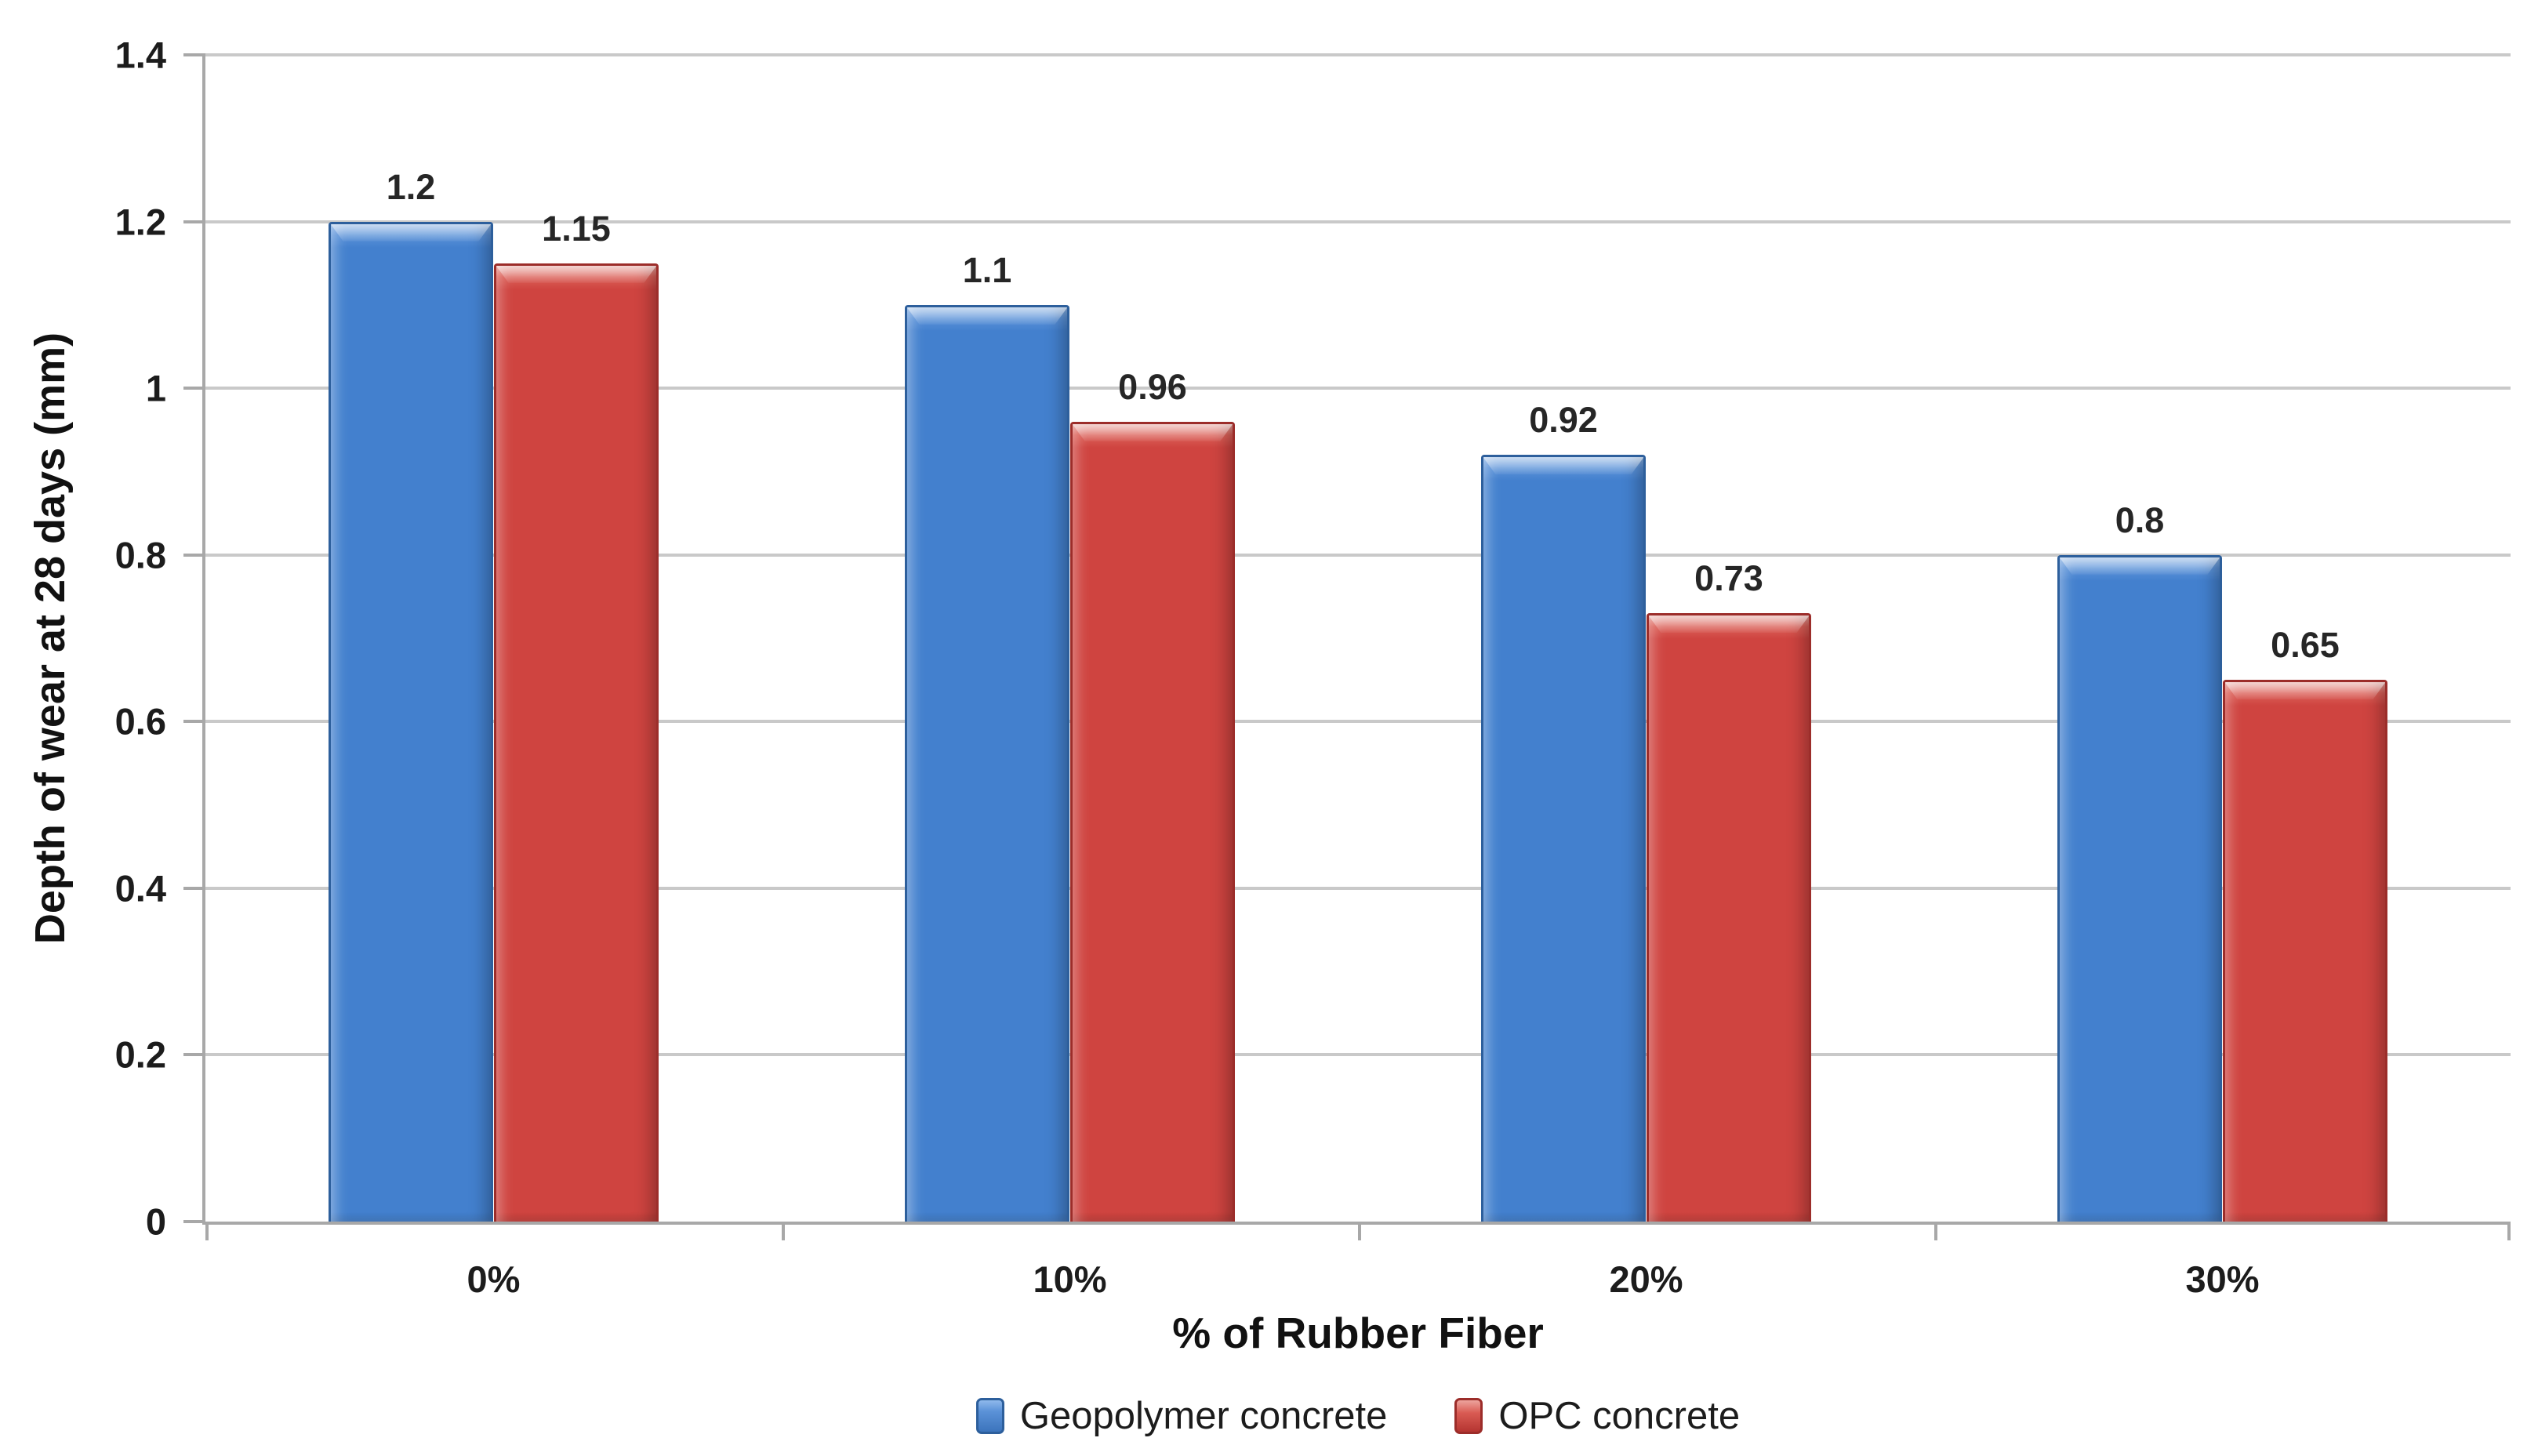 This screenshot has width=2538, height=1456. I want to click on legend: Geopolymer concrete OPC concrete, so click(1358, 1416).